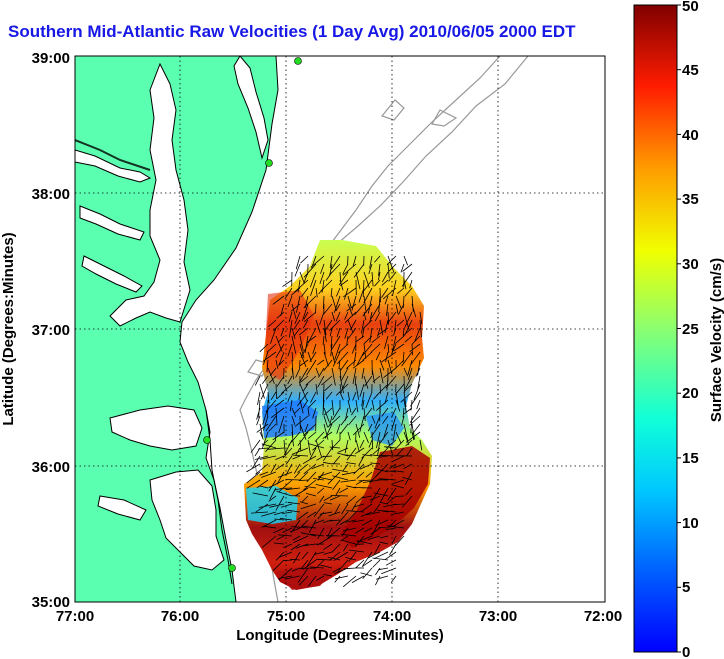  What do you see at coordinates (690, 199) in the screenshot?
I see `colorbar-tick-label: 35` at bounding box center [690, 199].